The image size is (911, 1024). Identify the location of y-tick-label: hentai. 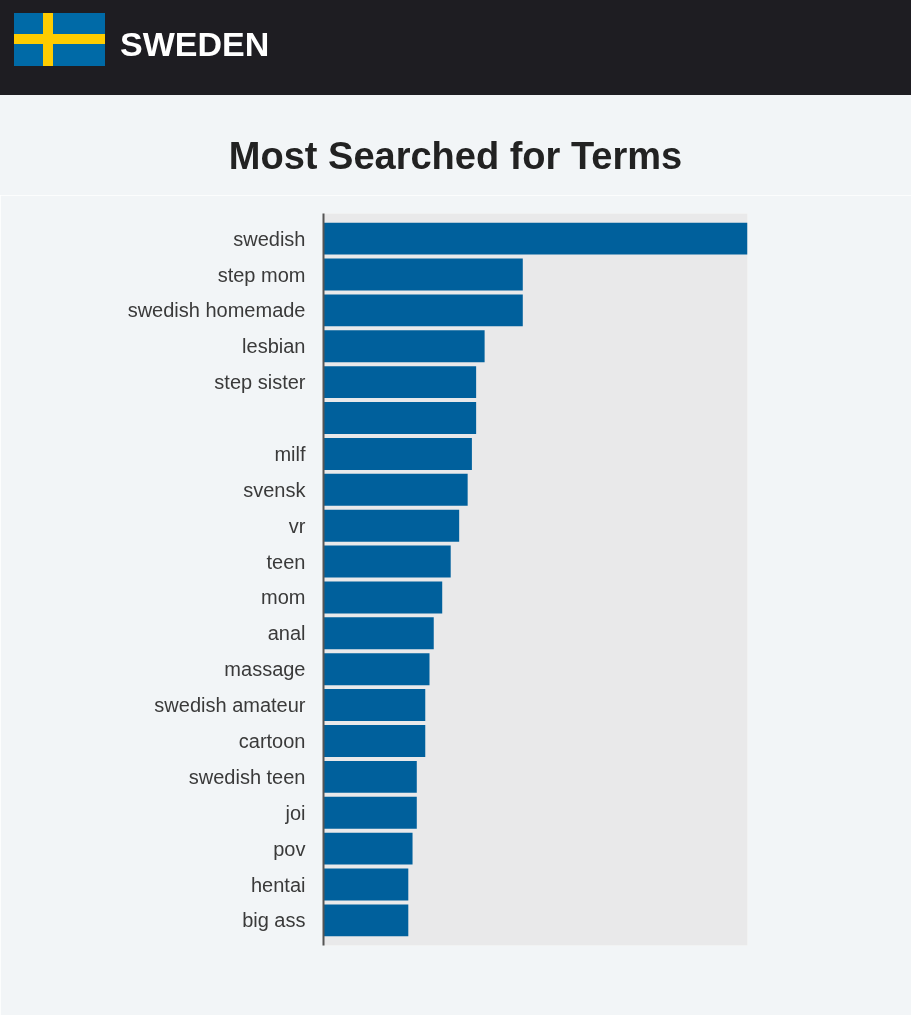
(278, 884).